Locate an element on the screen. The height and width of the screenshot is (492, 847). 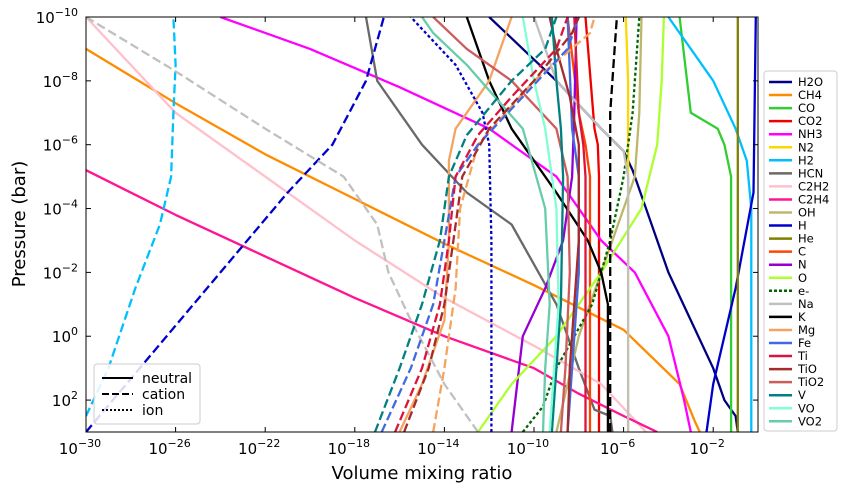
y-axis-label: Pressure (bar) is located at coordinates (19, 224).